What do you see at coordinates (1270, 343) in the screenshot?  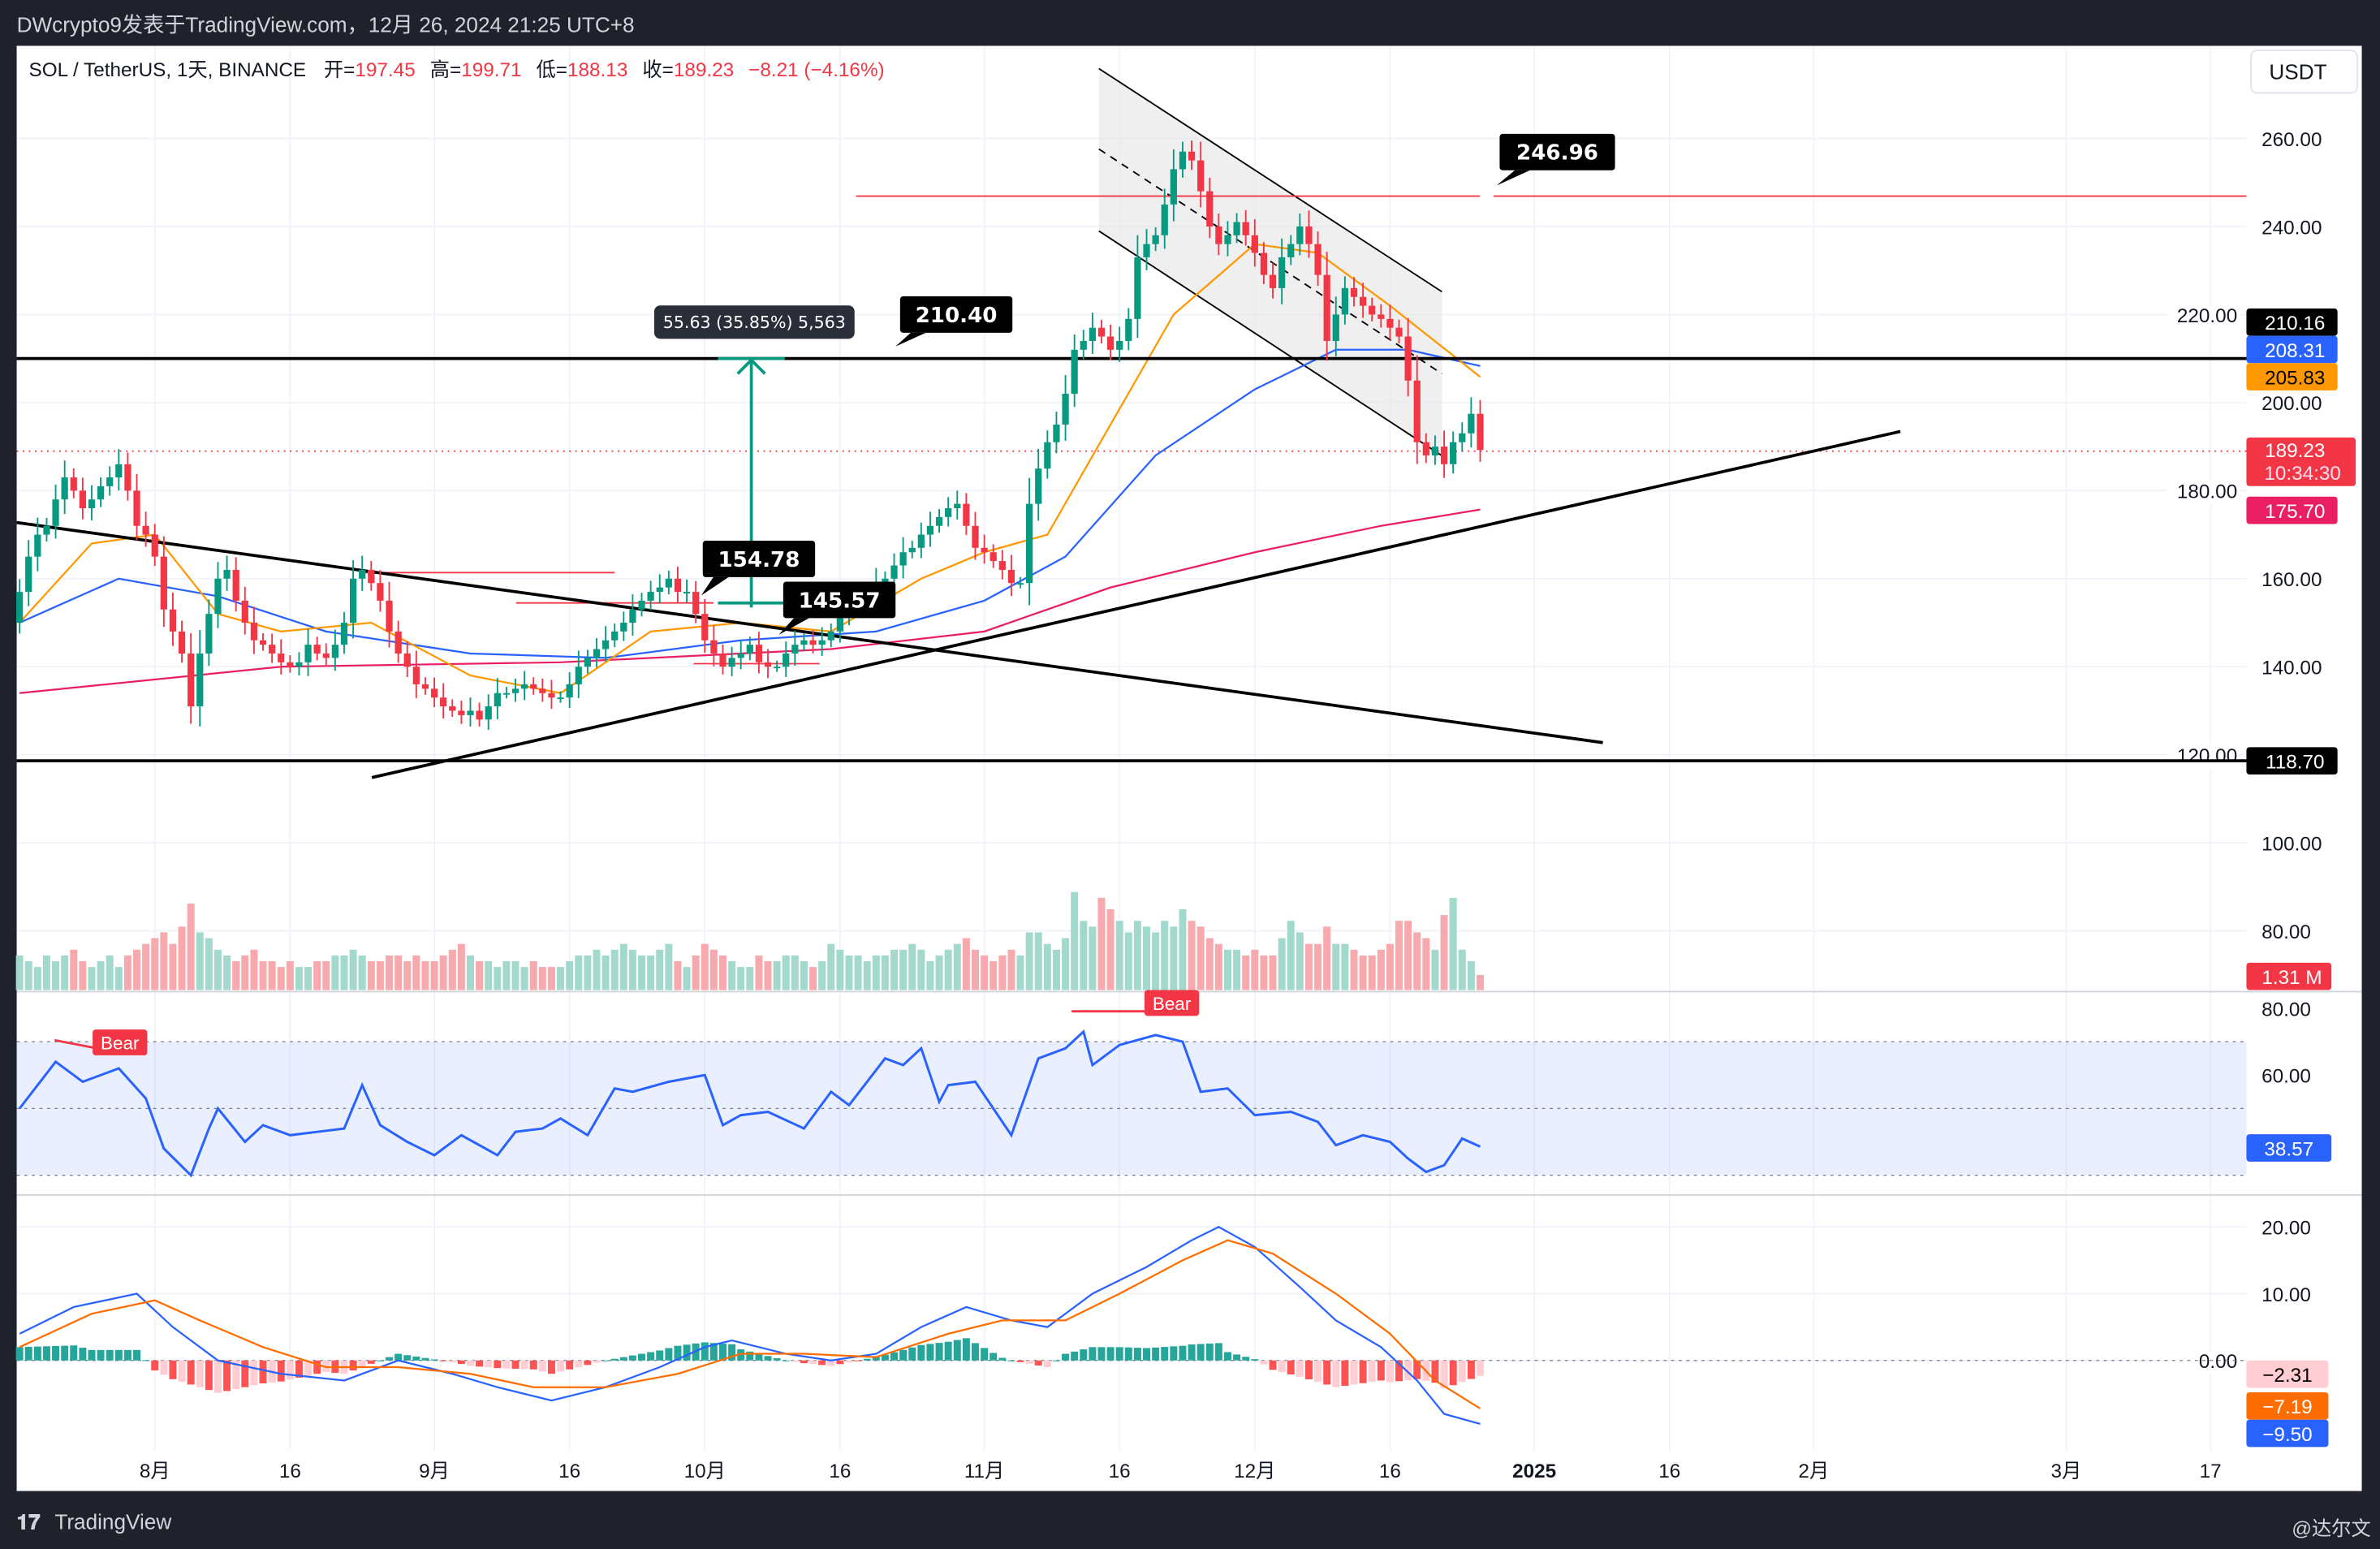 I see `channel-lower-line` at bounding box center [1270, 343].